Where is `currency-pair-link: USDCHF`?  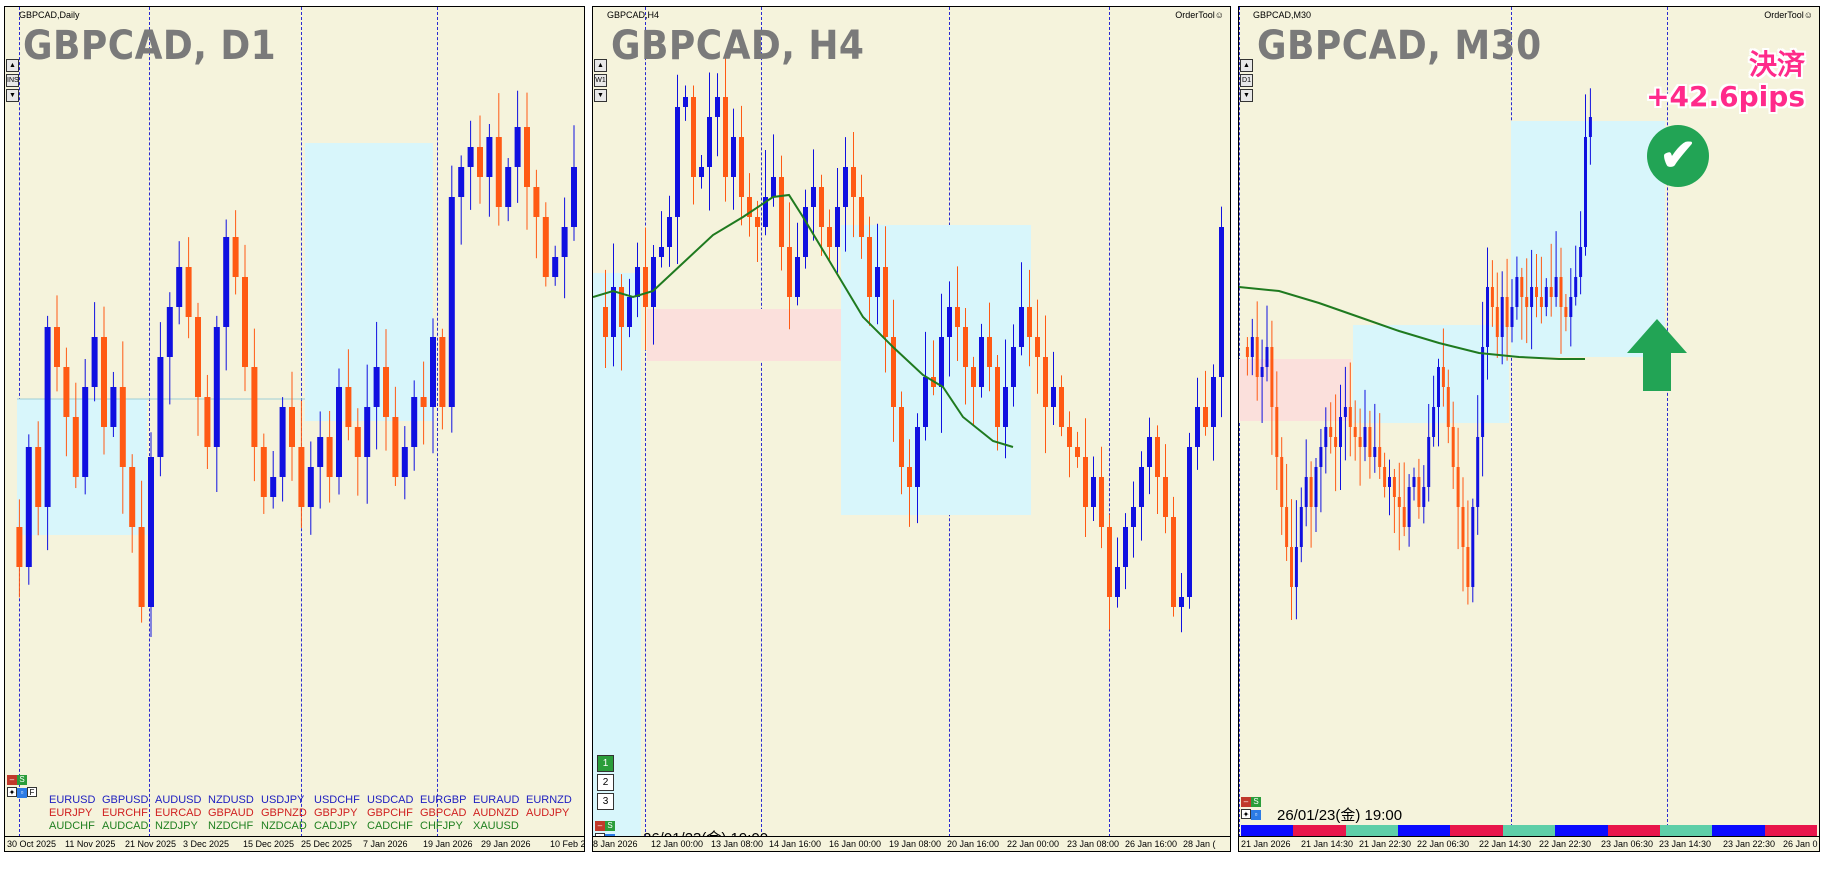
currency-pair-link: USDCHF is located at coordinates (337, 800).